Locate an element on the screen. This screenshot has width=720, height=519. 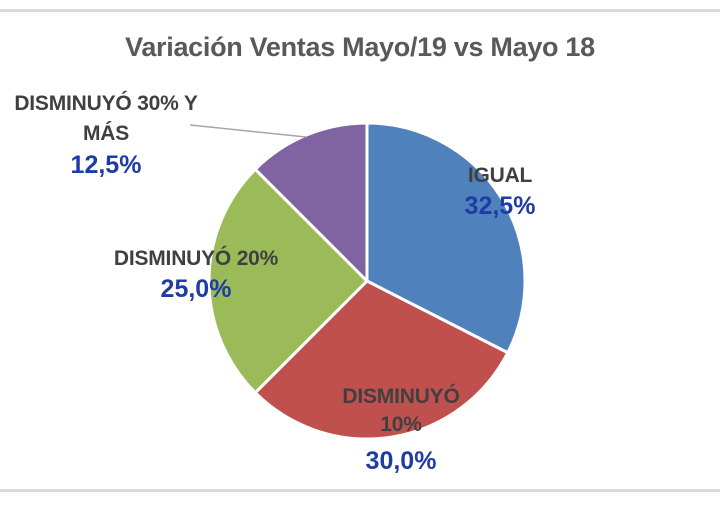
chart-bottom-border-line is located at coordinates (360, 490).